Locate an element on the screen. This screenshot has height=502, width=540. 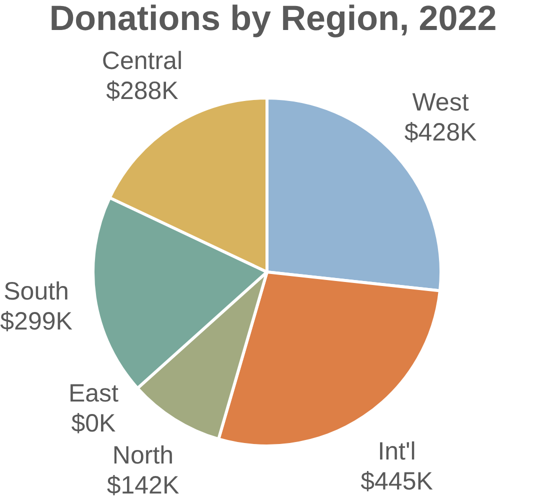
slice-label: Central is located at coordinates (142, 61).